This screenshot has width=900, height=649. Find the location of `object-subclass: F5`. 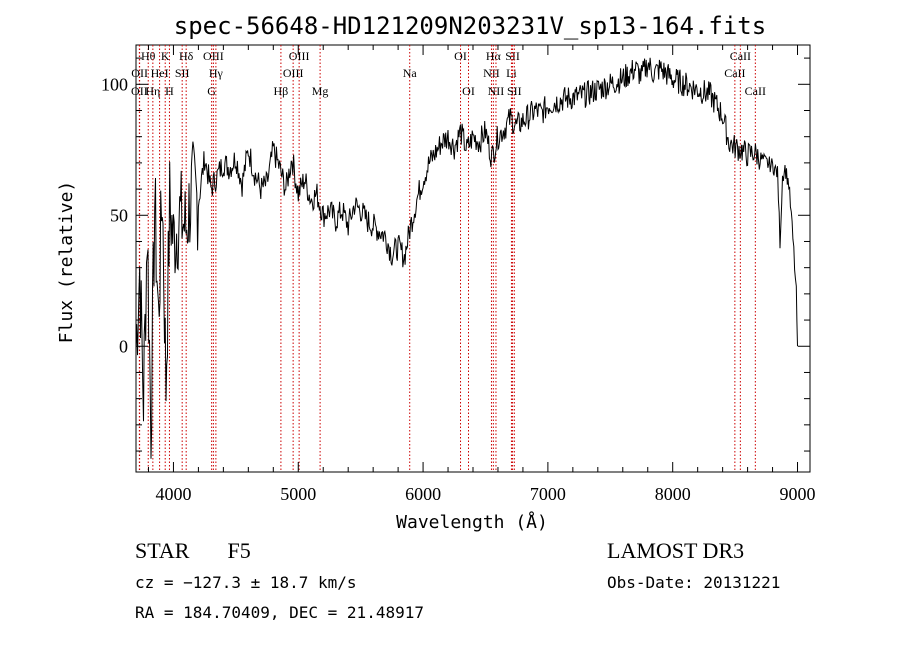

object-subclass: F5 is located at coordinates (239, 550).